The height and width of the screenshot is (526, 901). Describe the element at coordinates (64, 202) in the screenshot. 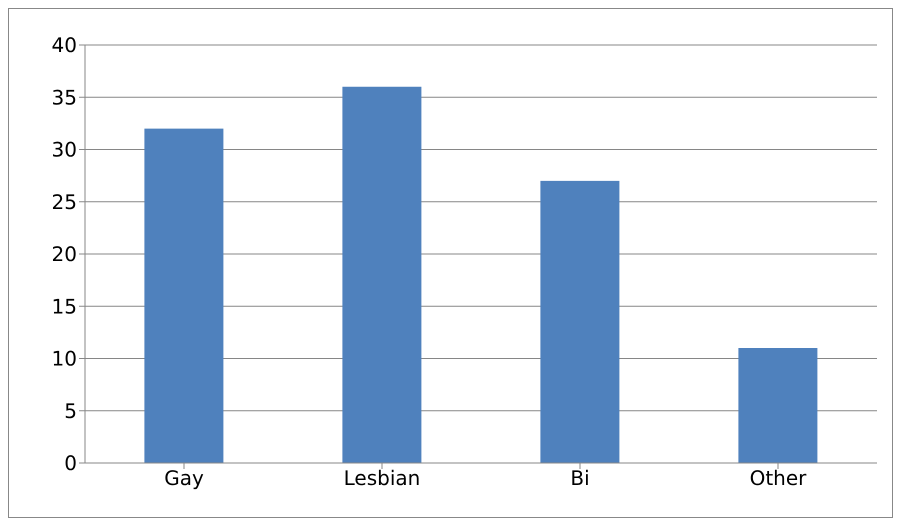

I see `y-tick-label: 25` at that location.